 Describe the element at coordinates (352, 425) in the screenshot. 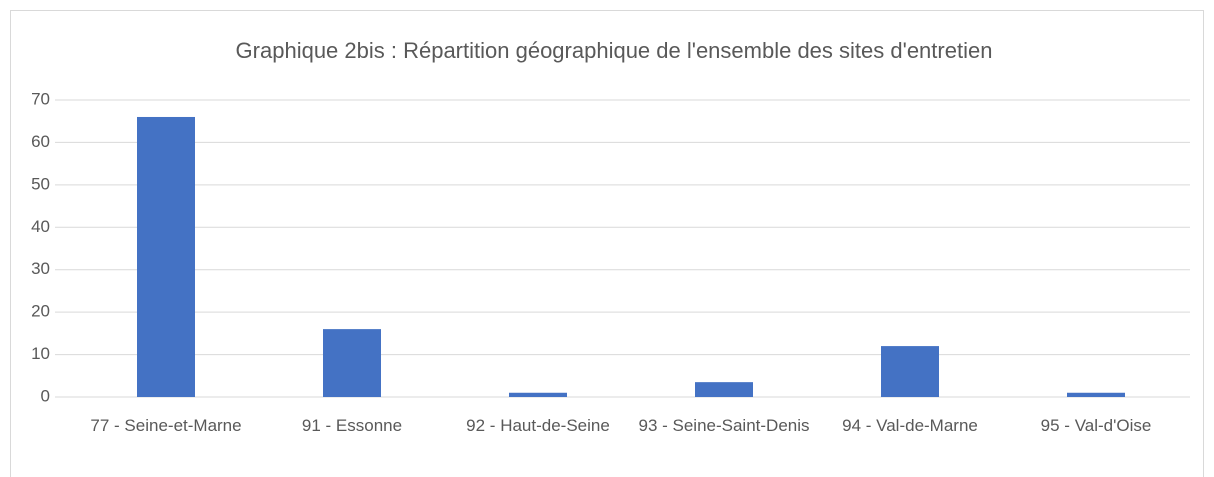

I see `x-tick-label: 91 - Essonne` at that location.